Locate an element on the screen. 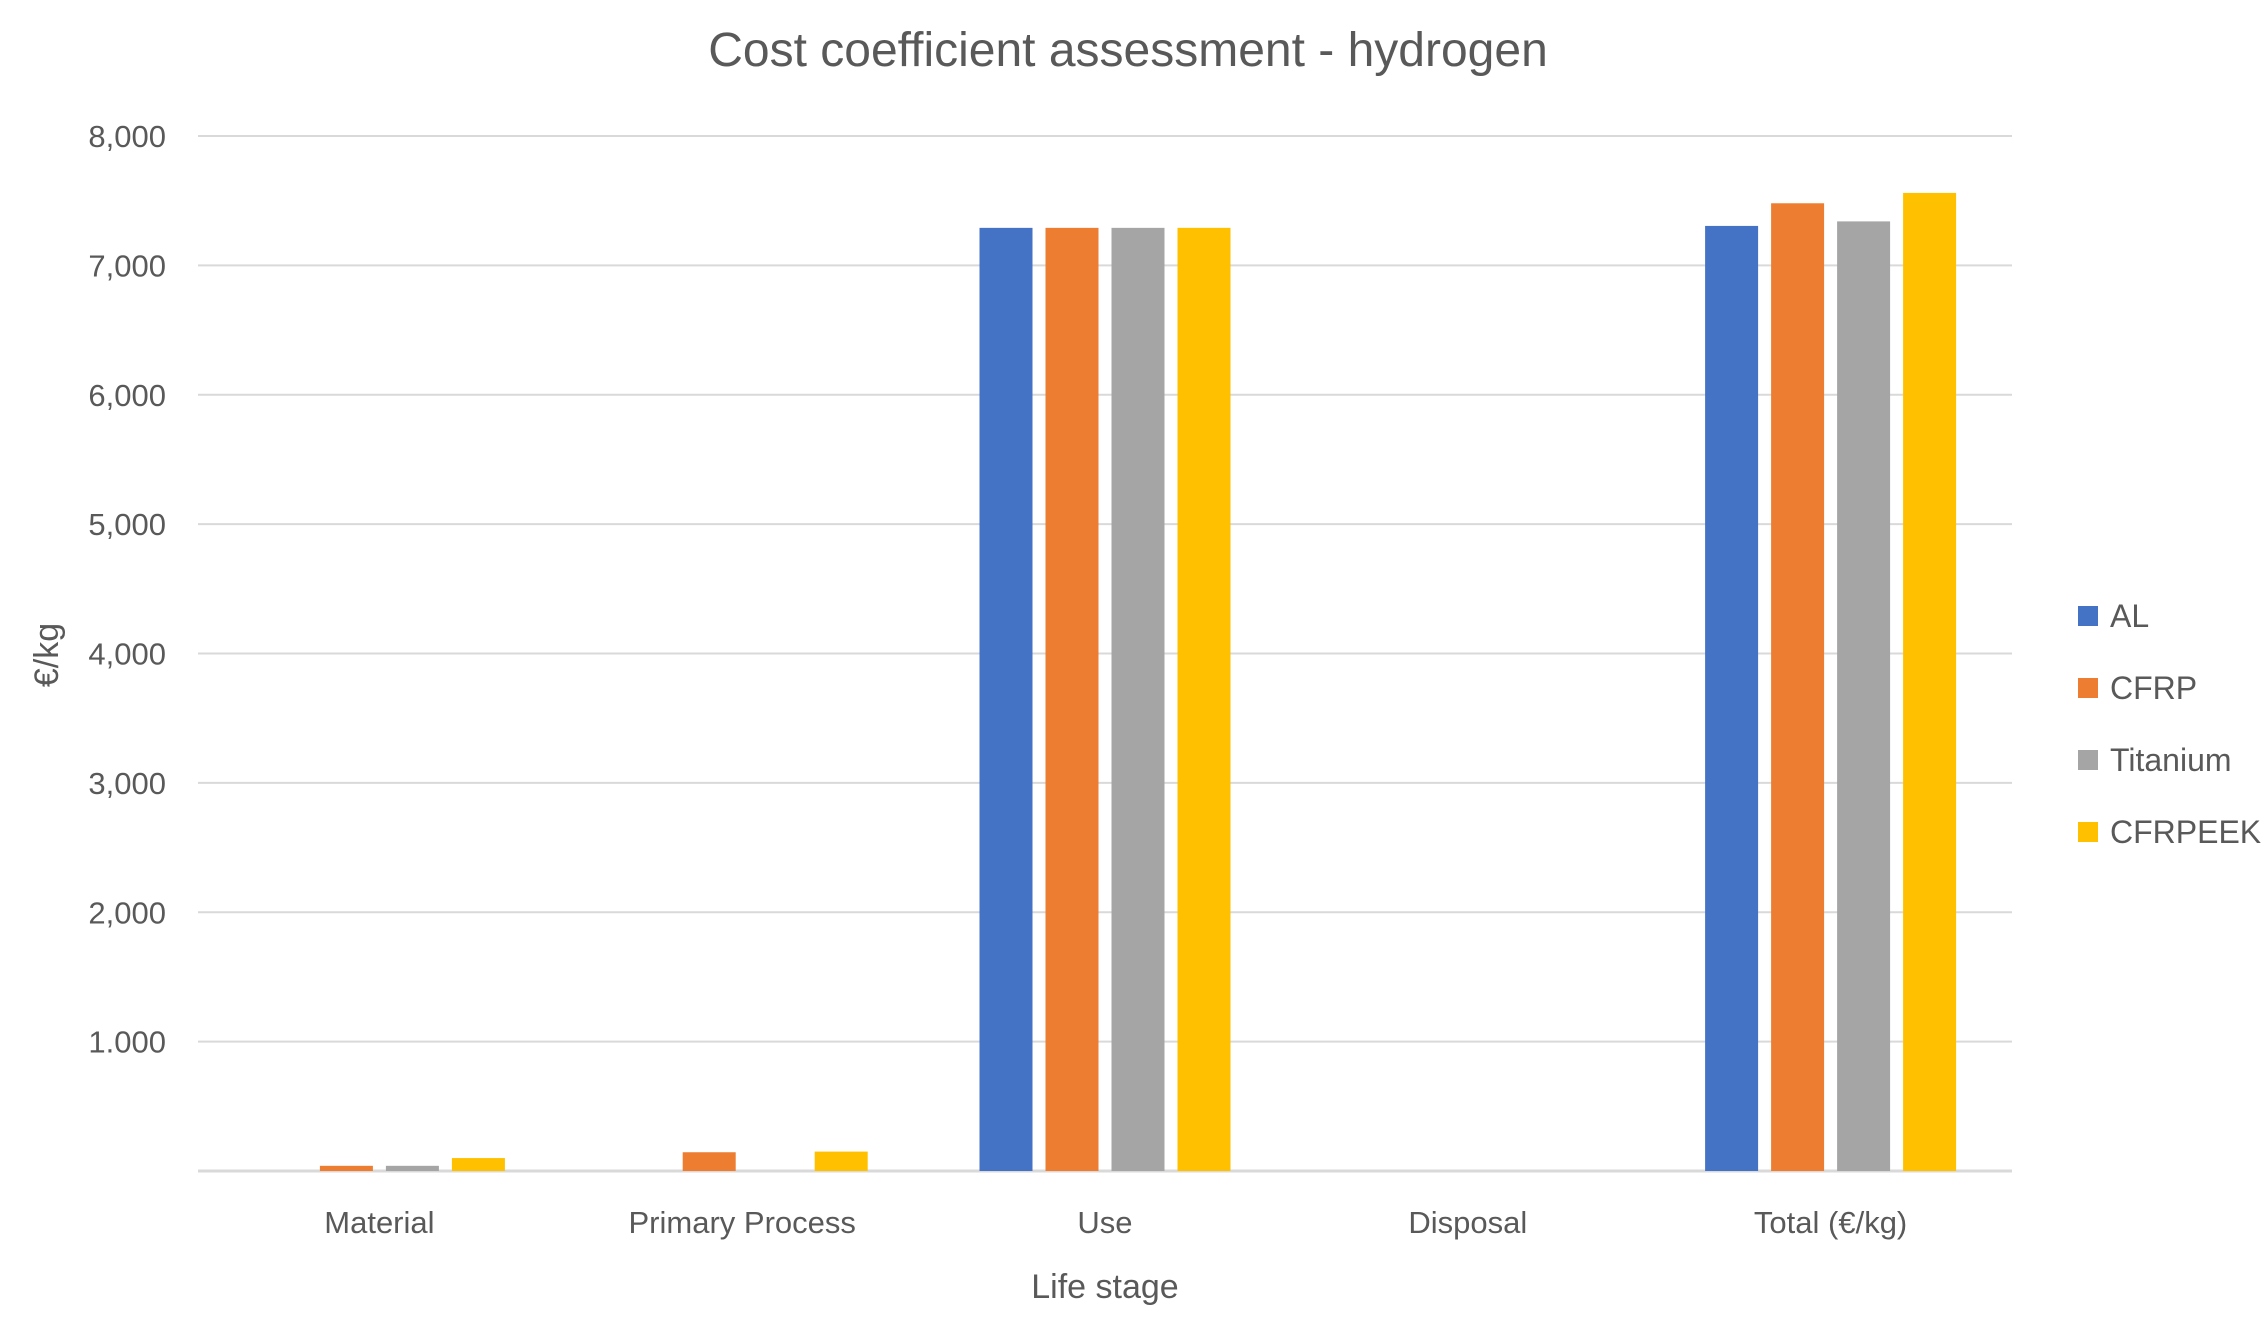  chart-title: Cost coefficient assessment - hydrogen is located at coordinates (1128, 50).